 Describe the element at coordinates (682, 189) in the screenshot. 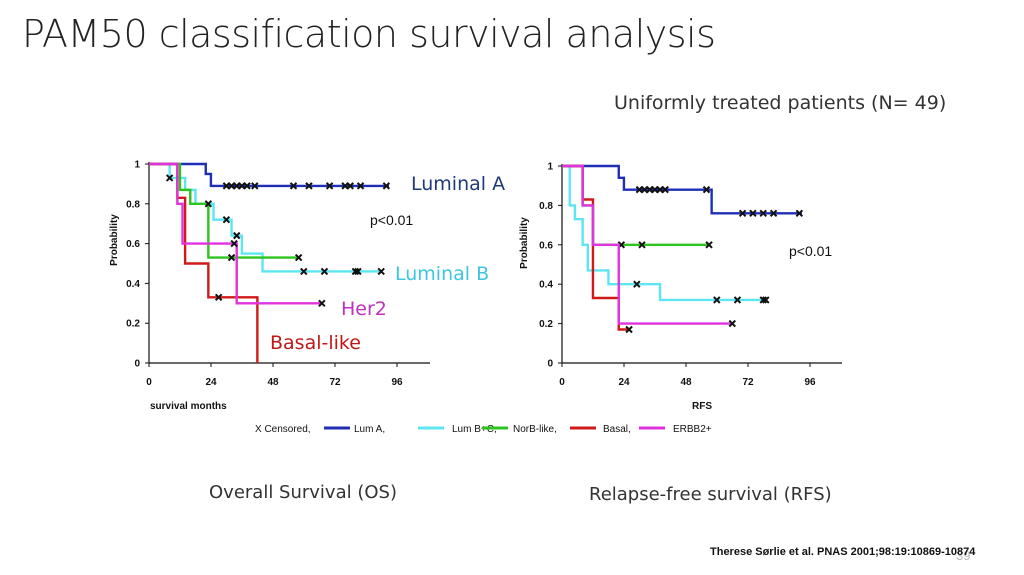

I see `km-curve-lum-a` at that location.